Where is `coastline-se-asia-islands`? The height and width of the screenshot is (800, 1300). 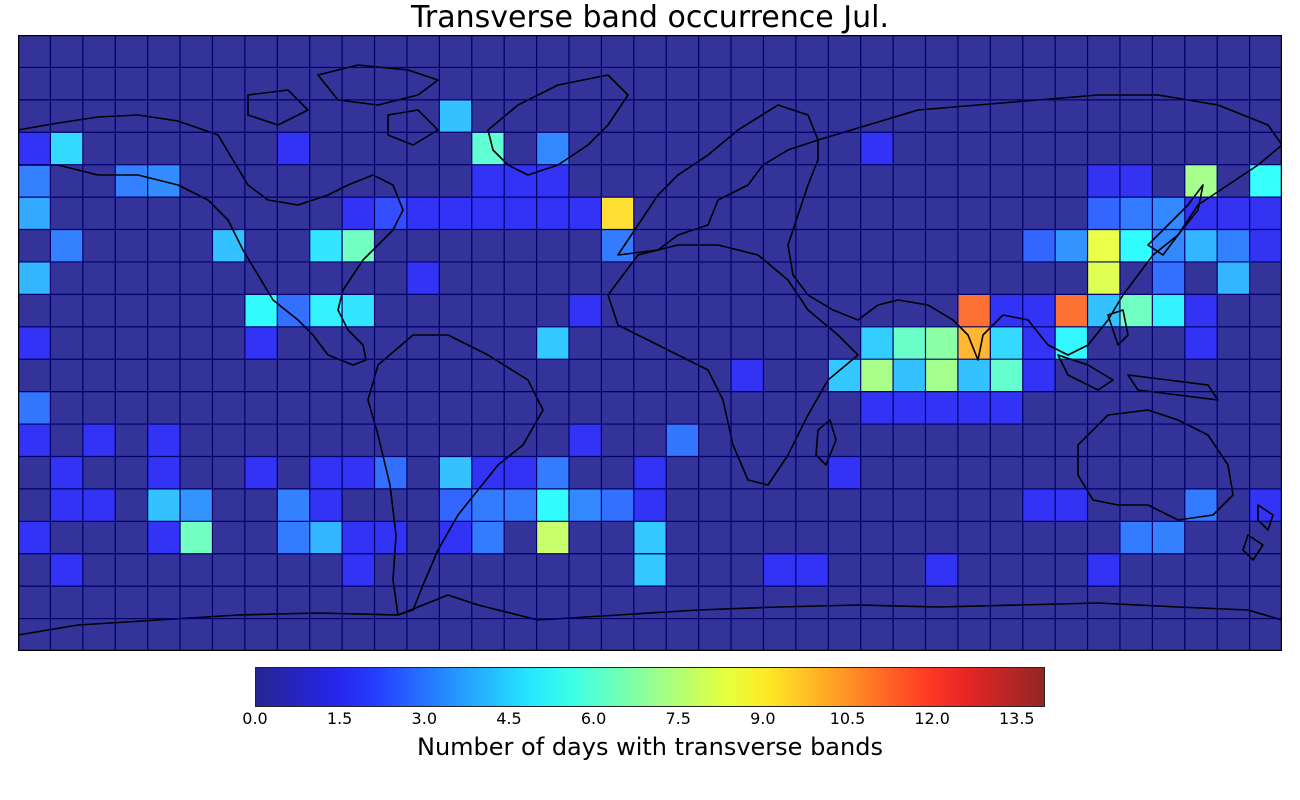
coastline-se-asia-islands is located at coordinates (1138, 355).